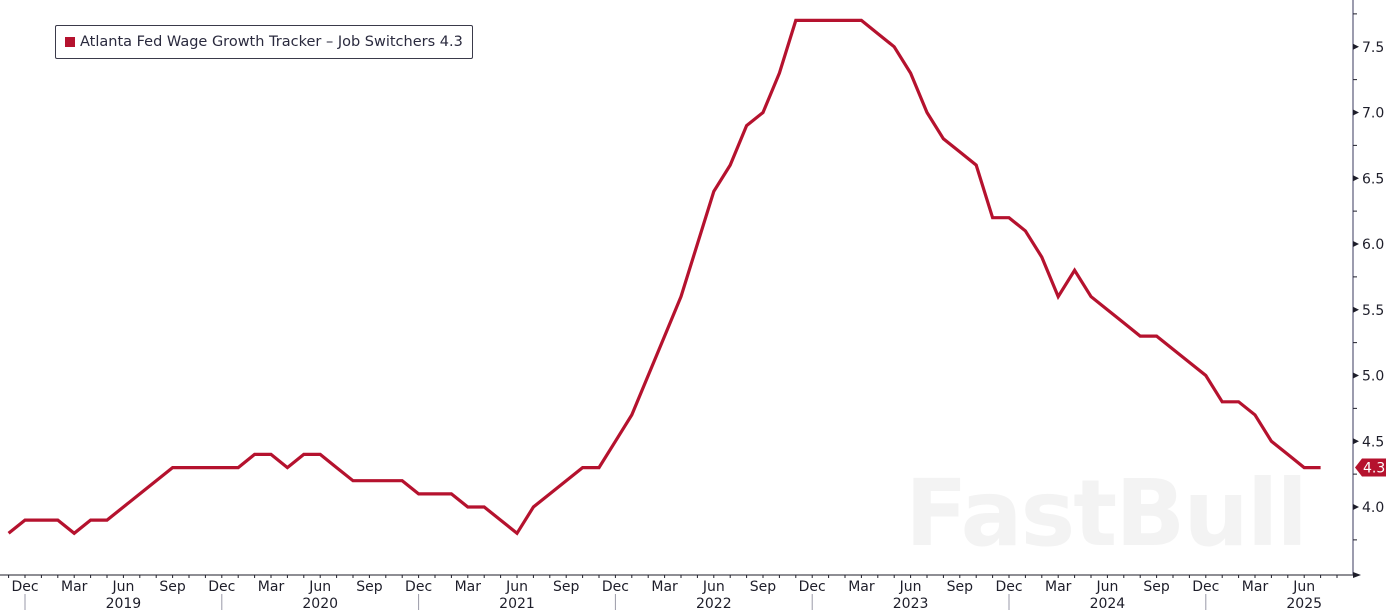 The width and height of the screenshot is (1386, 610). Describe the element at coordinates (124, 603) in the screenshot. I see `x-year-label: 2019` at that location.